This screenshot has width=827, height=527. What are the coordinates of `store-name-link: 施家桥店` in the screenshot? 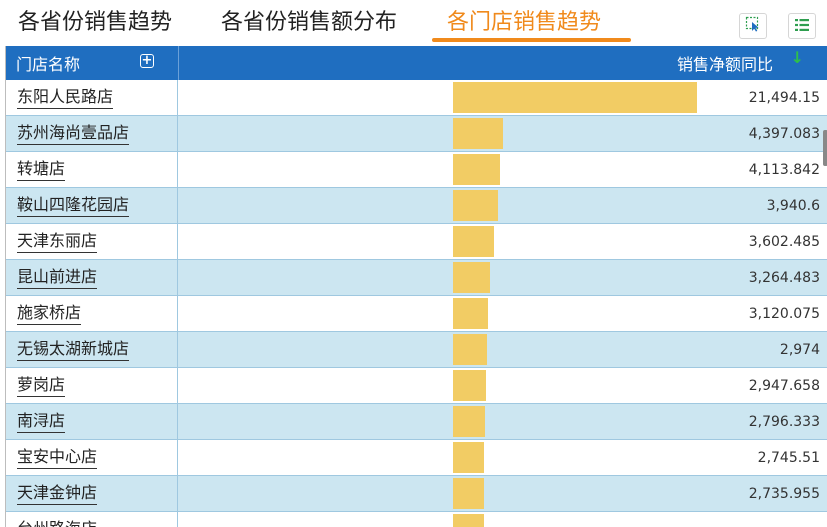 It's located at (49, 313).